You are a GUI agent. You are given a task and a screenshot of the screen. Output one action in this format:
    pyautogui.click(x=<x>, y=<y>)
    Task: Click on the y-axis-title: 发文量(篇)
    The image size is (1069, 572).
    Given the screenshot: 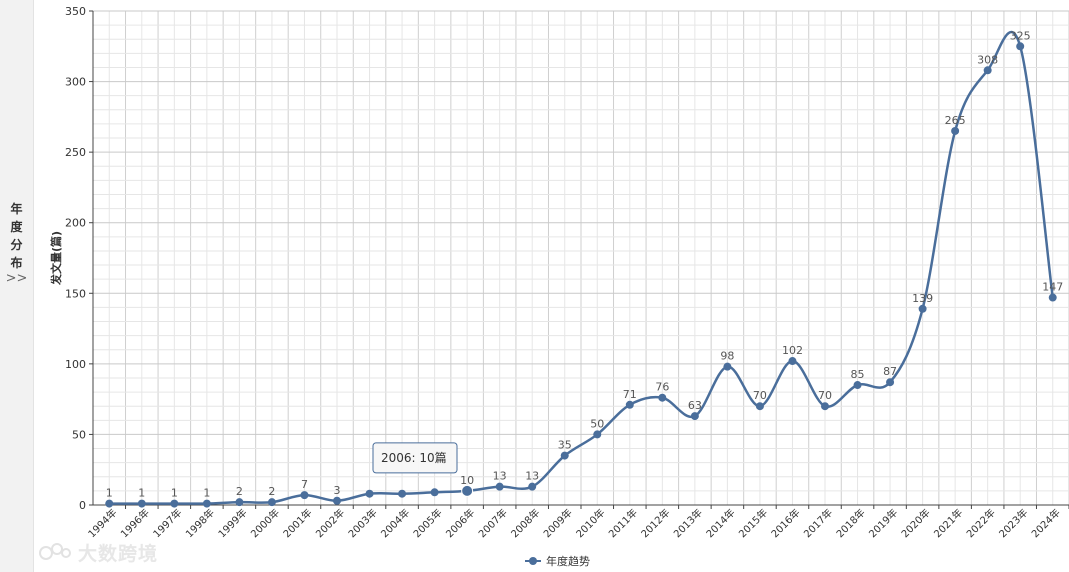 What is the action you would take?
    pyautogui.click(x=56, y=258)
    